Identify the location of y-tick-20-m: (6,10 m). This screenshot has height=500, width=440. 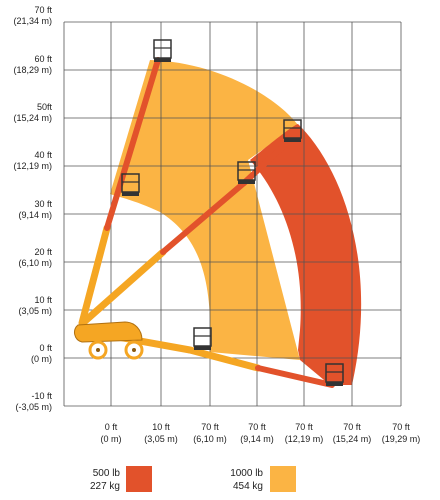
(35, 263).